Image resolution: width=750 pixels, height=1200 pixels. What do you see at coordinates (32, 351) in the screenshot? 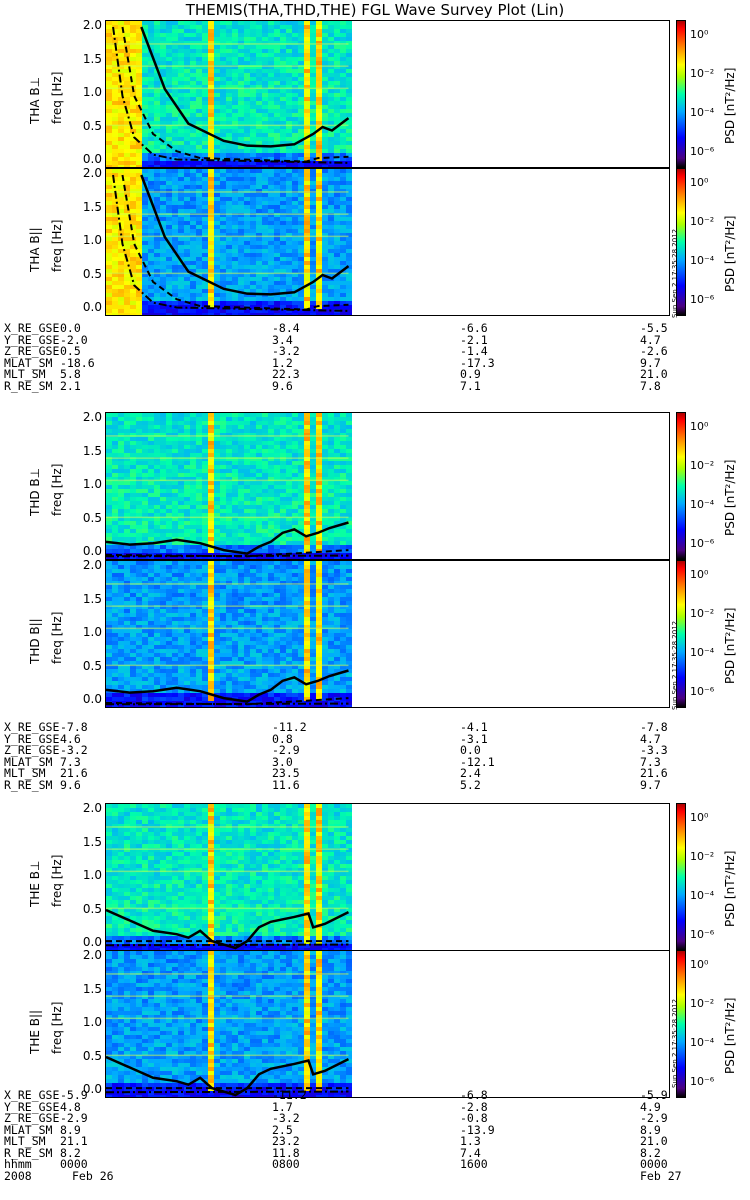
I see `ephemeris-row-label: Z_RE_GSE` at bounding box center [32, 351].